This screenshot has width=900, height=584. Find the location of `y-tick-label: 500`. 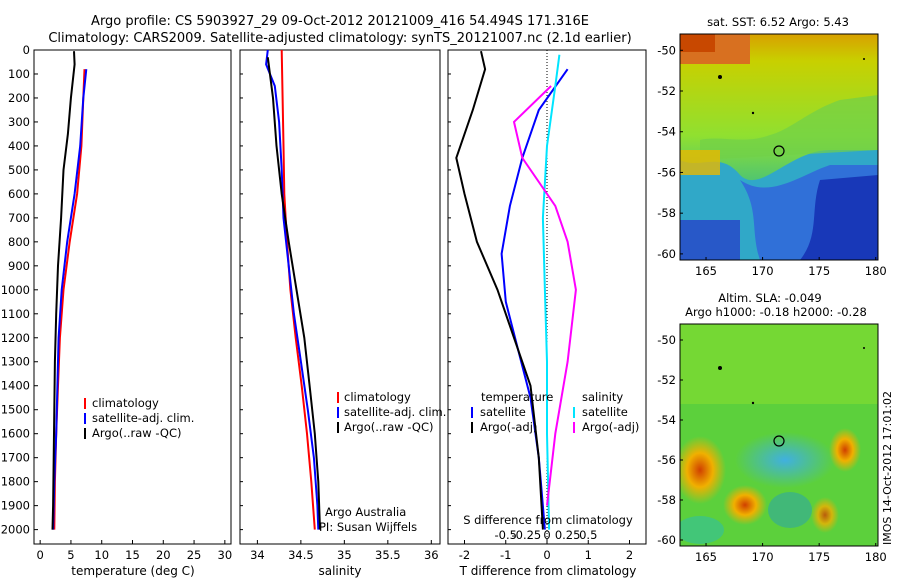

y-tick-label: 500 is located at coordinates (19, 170).